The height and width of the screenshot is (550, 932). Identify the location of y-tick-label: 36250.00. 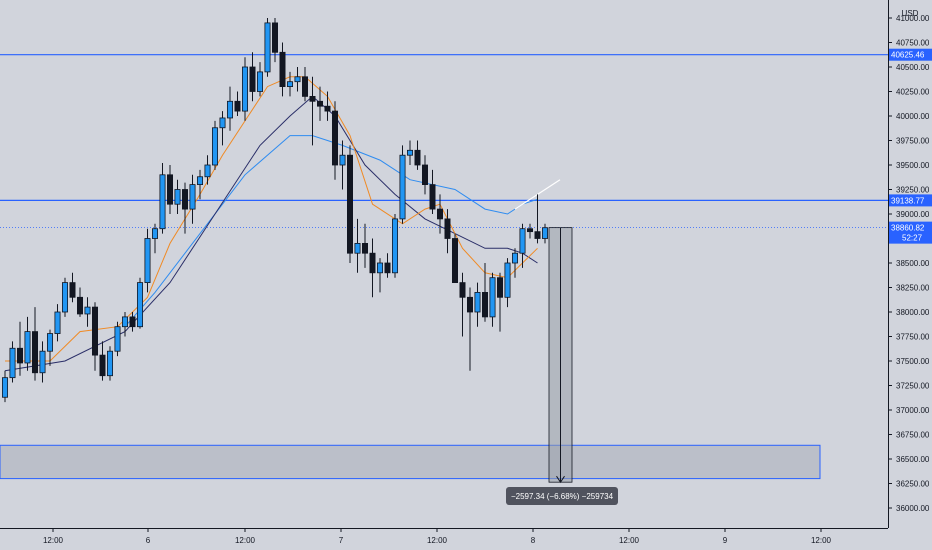
(913, 484).